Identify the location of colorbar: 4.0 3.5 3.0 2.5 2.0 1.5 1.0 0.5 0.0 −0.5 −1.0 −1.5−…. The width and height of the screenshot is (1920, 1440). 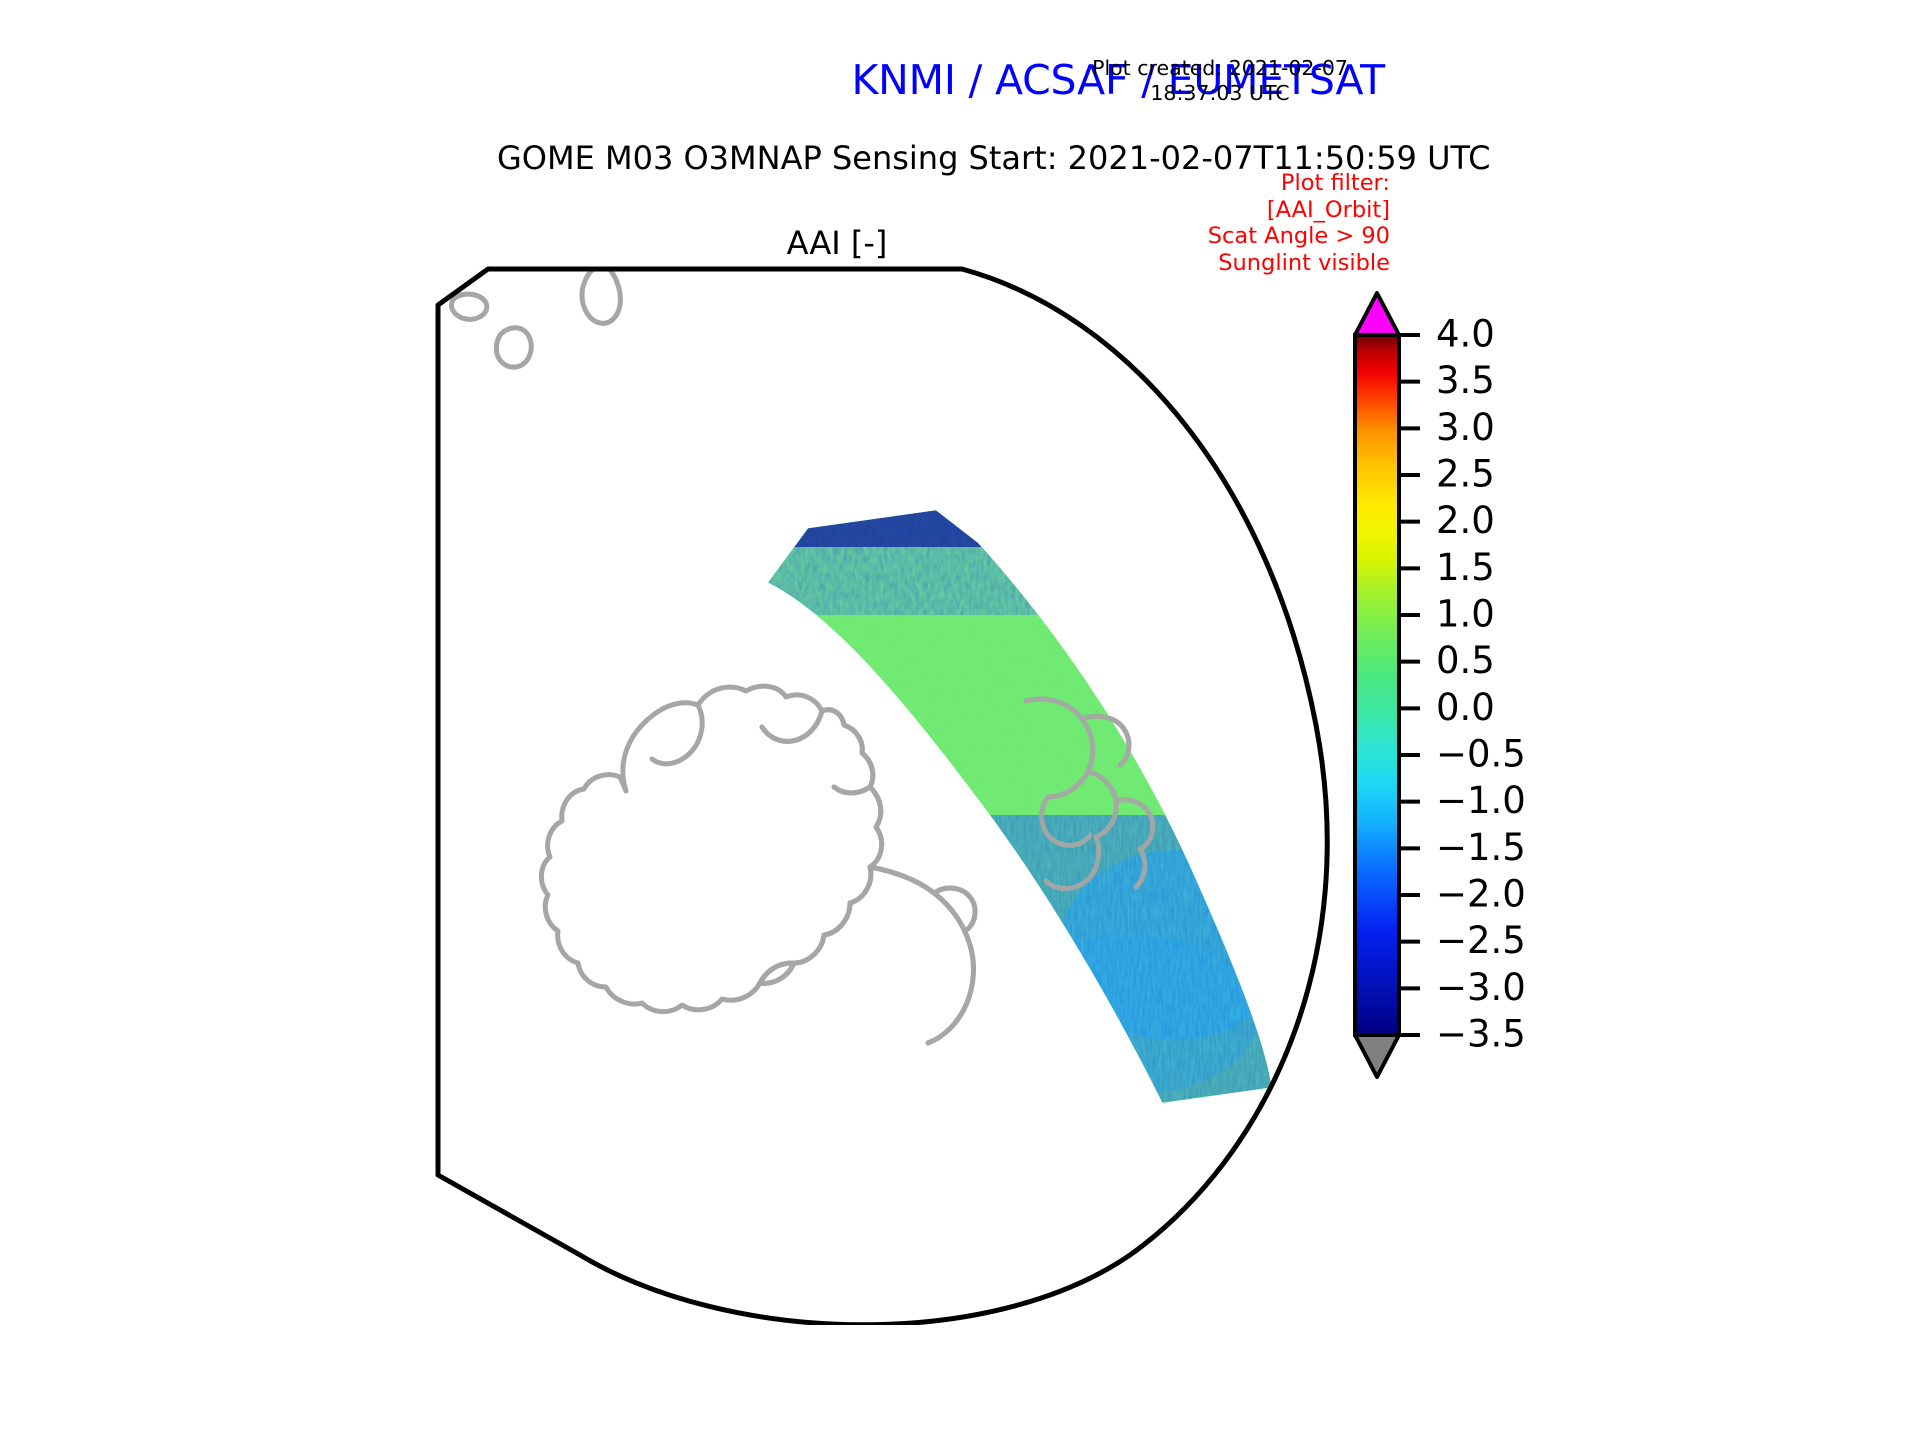
(1505, 690).